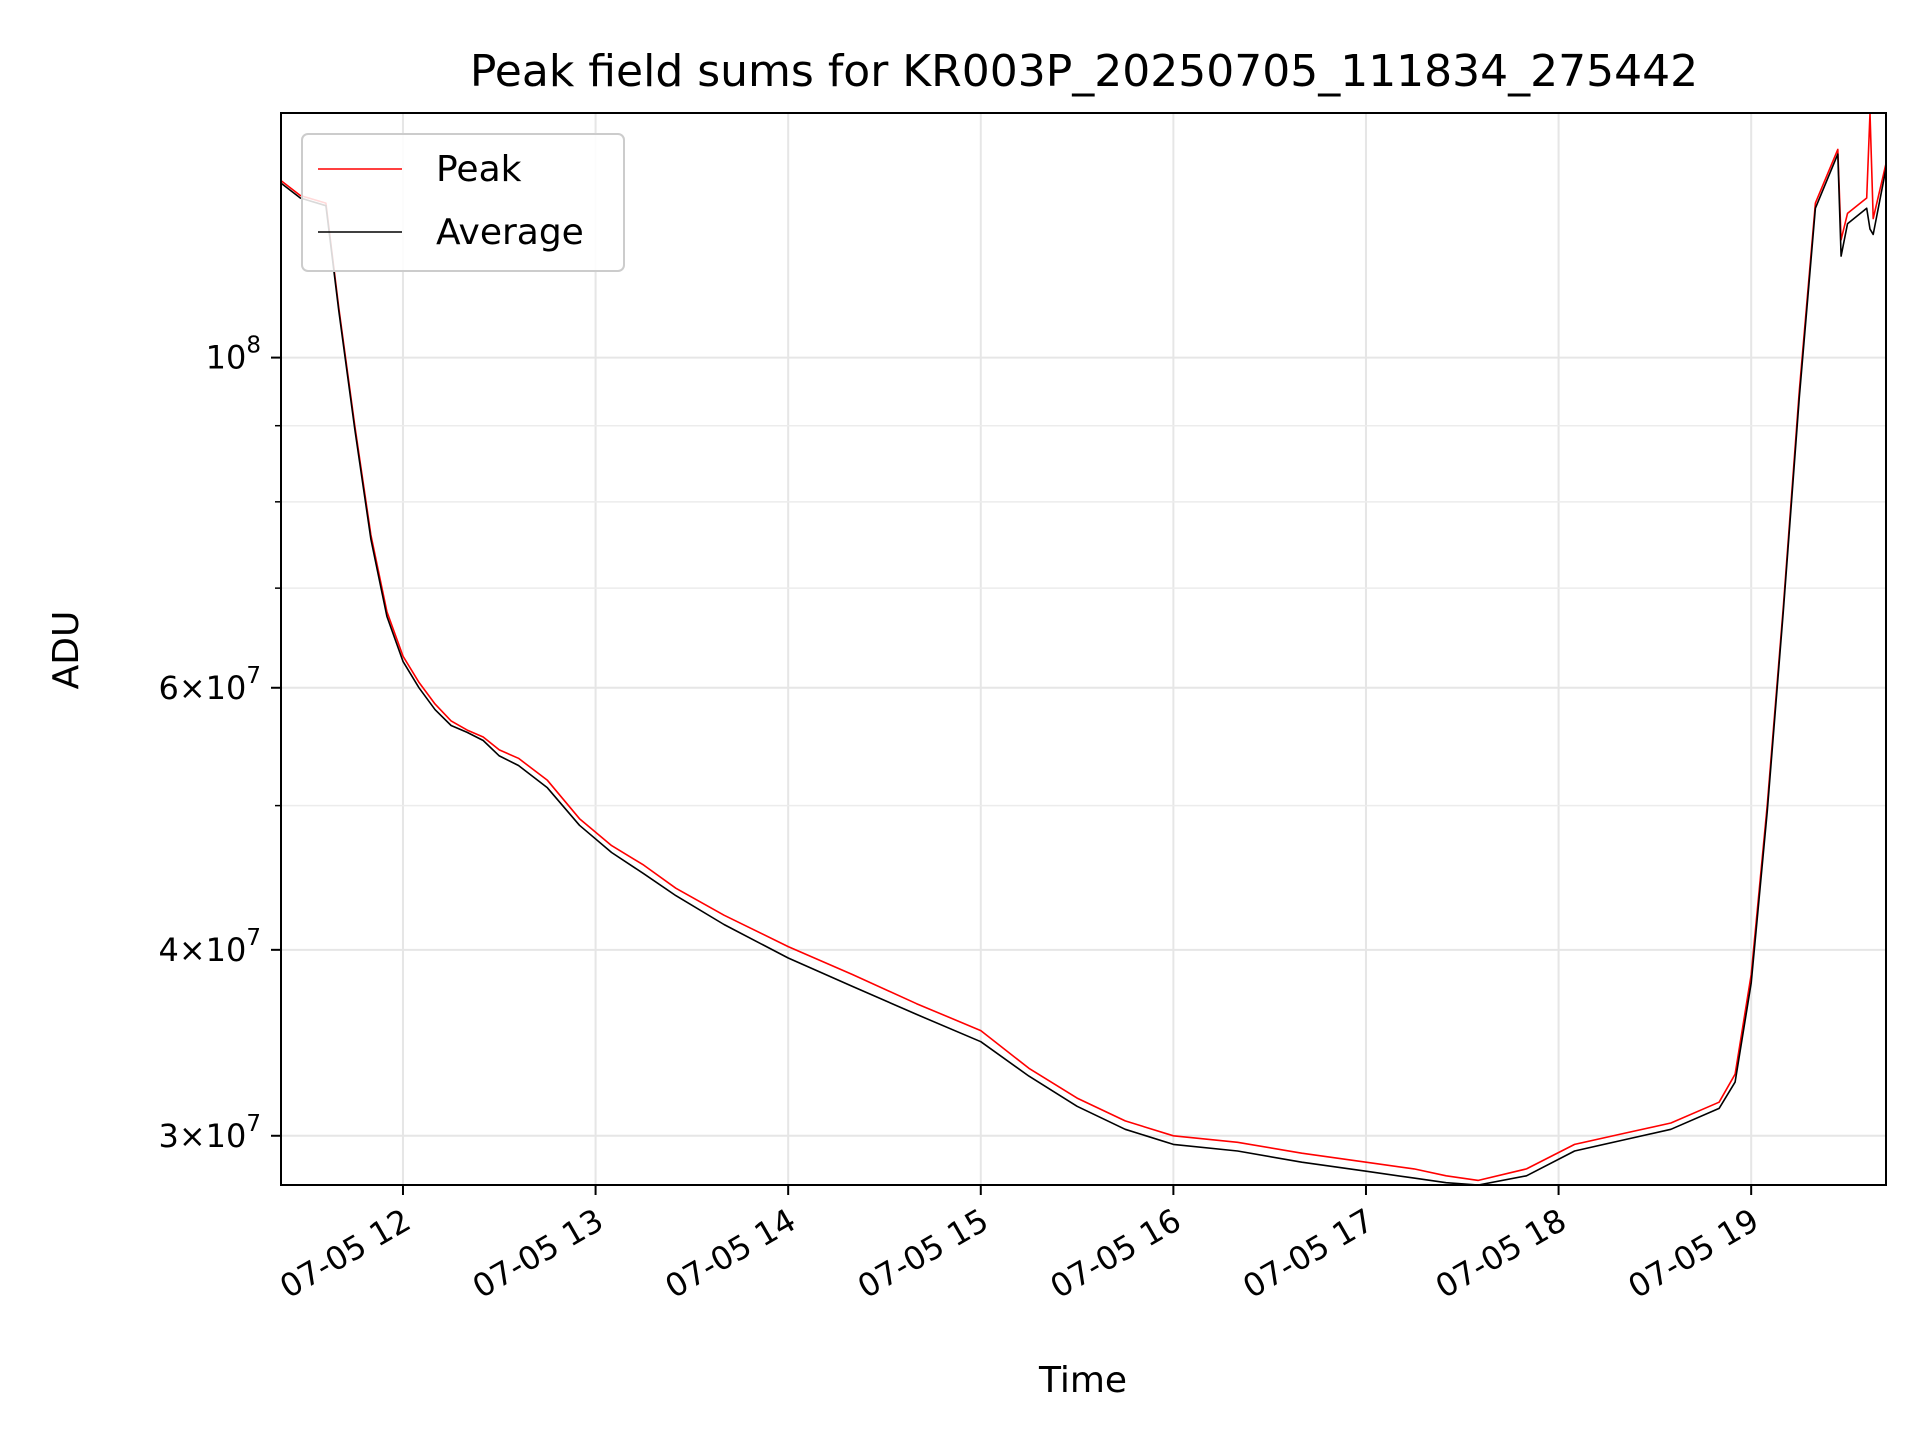  What do you see at coordinates (209, 947) in the screenshot?
I see `y-tick-label: 4×107` at bounding box center [209, 947].